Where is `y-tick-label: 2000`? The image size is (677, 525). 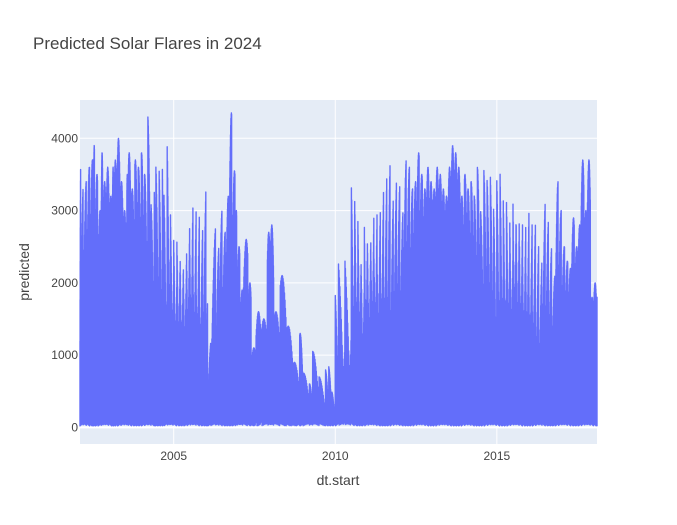 y-tick-label: 2000 is located at coordinates (64, 283).